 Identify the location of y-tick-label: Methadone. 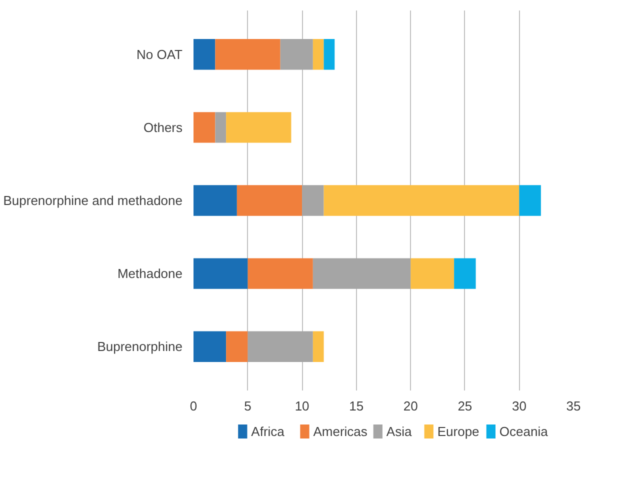
(150, 274).